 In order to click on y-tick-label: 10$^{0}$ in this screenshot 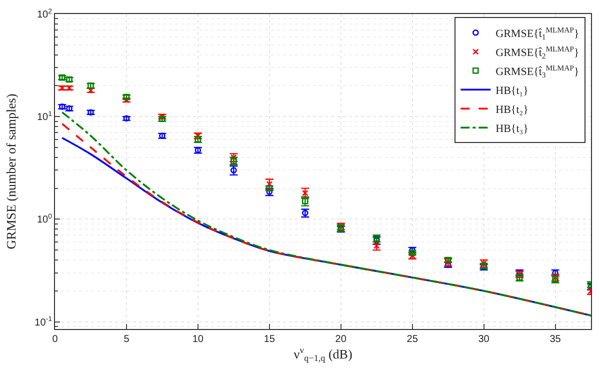, I will do `click(44, 219)`.